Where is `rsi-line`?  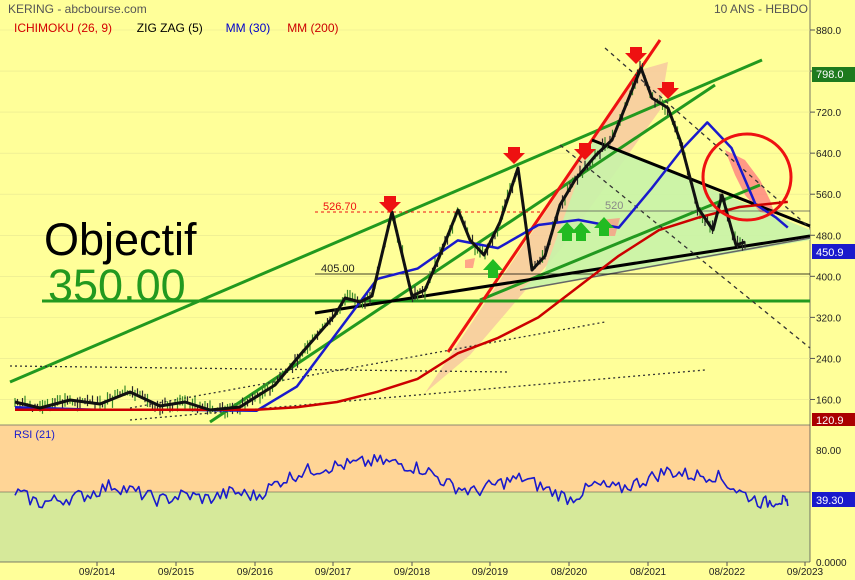
rsi-line is located at coordinates (401, 481).